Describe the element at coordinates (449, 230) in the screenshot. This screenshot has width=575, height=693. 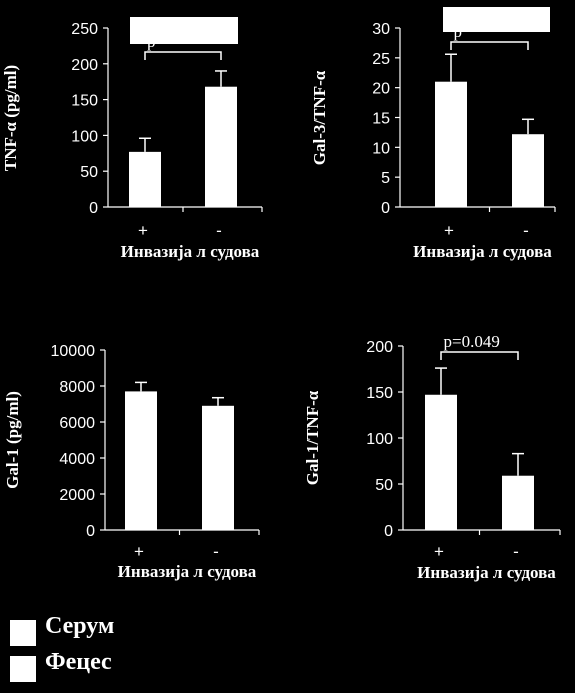
I see `chart2-category-label: +` at that location.